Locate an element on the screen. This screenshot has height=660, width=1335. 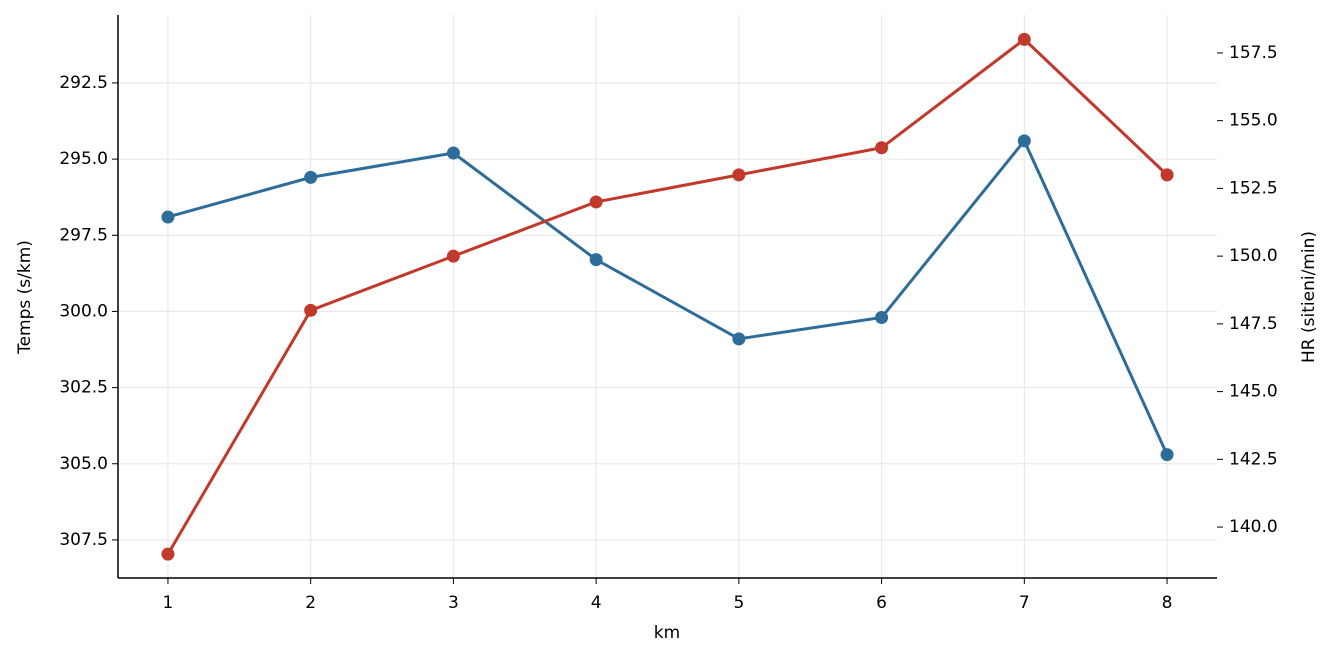
y-tick-label: 297.5 is located at coordinates (83, 235).